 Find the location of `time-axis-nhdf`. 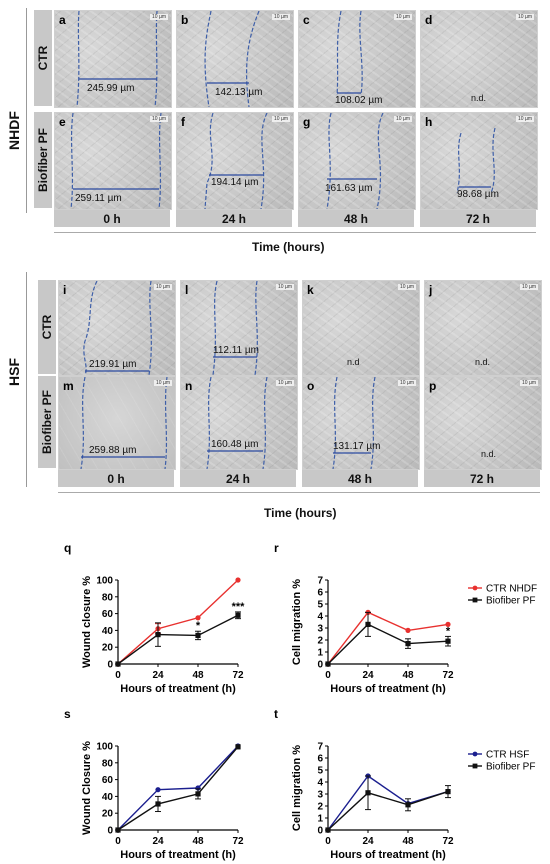

time-axis-nhdf is located at coordinates (295, 232).